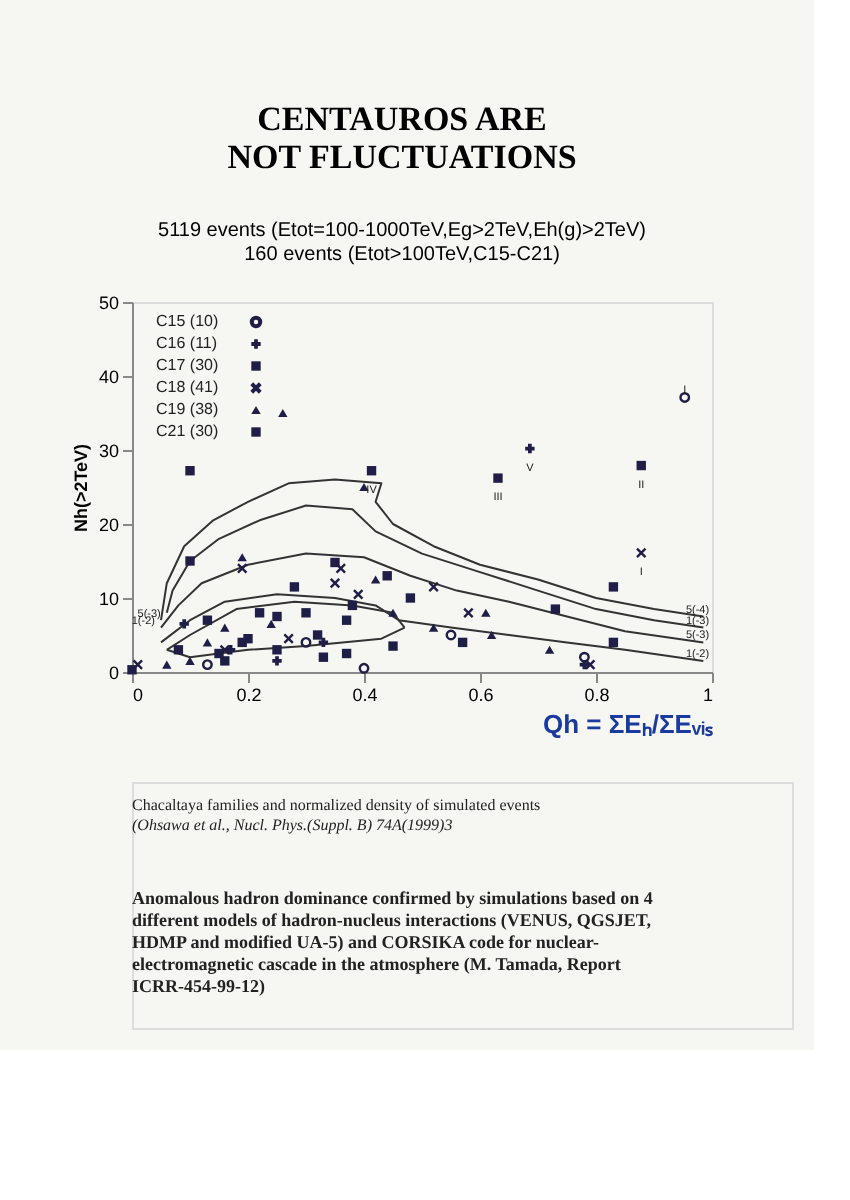  Describe the element at coordinates (108, 303) in the screenshot. I see `y-tick-label: 50` at that location.